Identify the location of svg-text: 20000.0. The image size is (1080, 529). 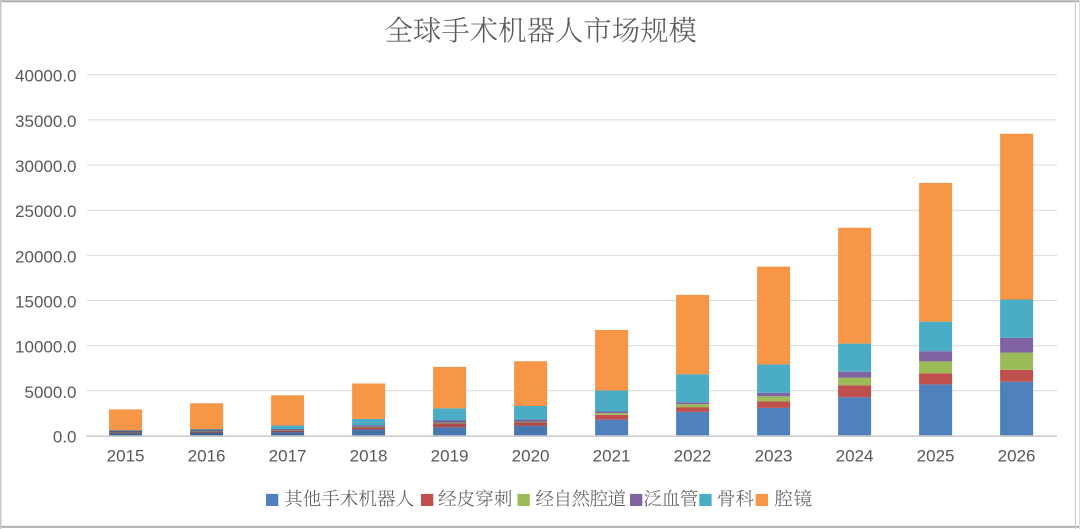
(45, 256).